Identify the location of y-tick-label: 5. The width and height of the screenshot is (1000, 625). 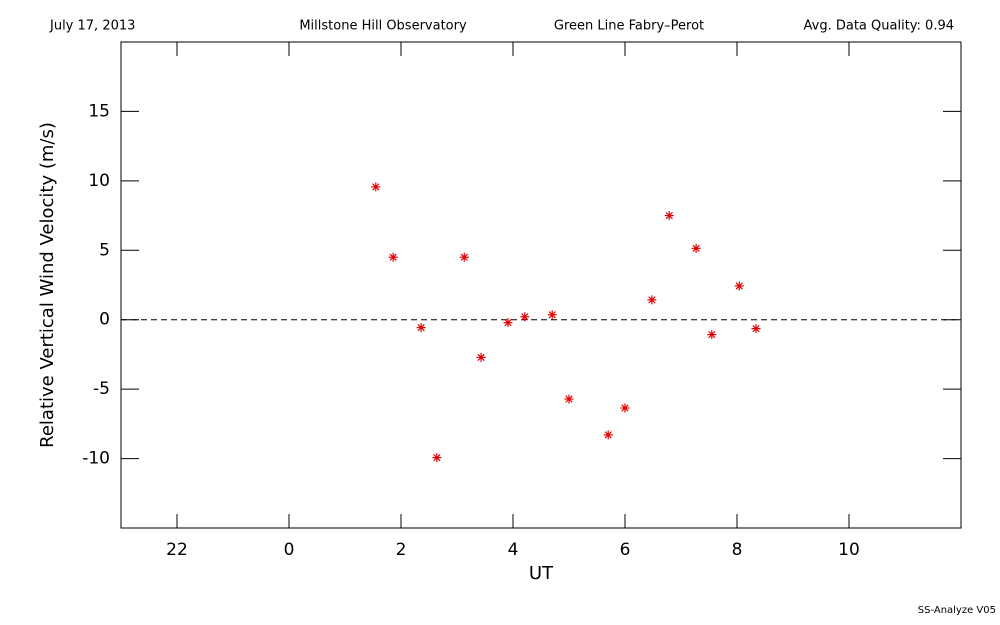
(104, 250).